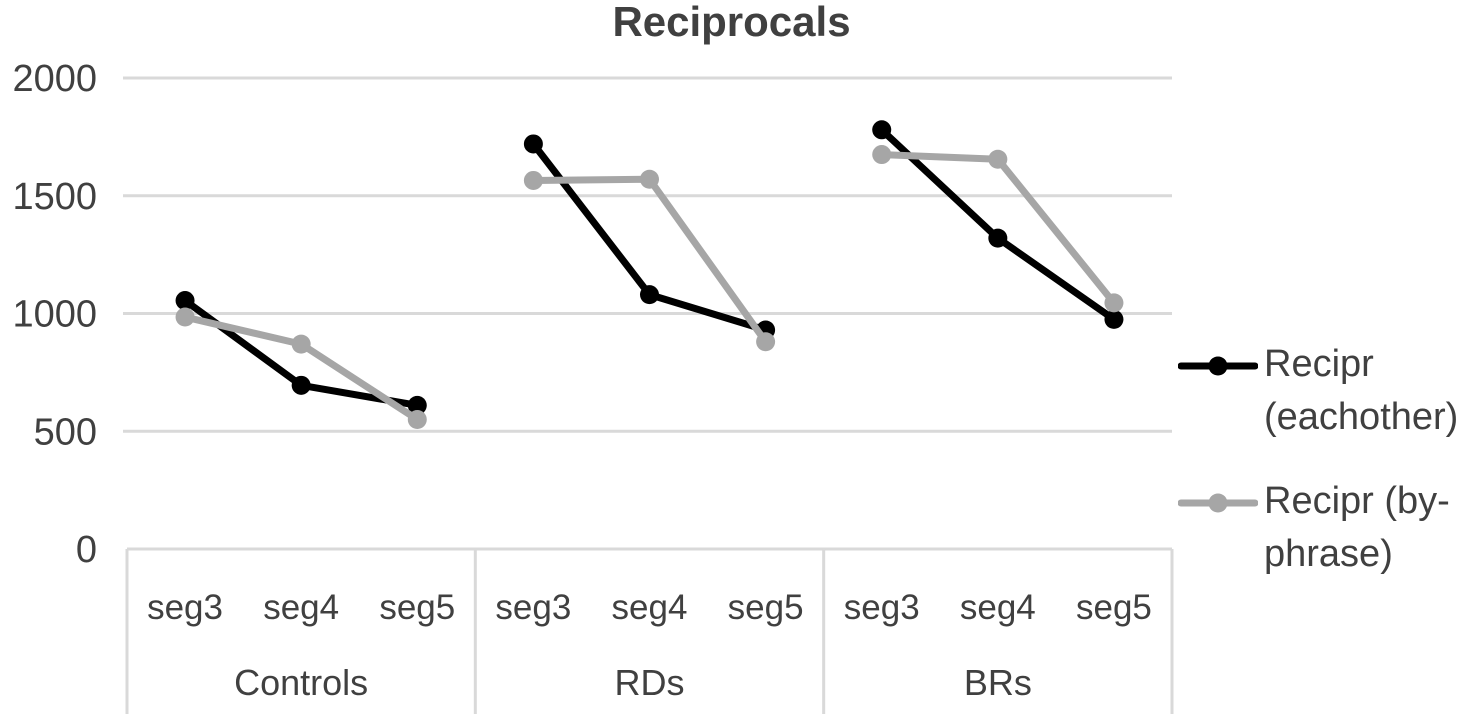 Image resolution: width=1463 pixels, height=716 pixels. I want to click on y-axis-tick-label: 1000, so click(54, 315).